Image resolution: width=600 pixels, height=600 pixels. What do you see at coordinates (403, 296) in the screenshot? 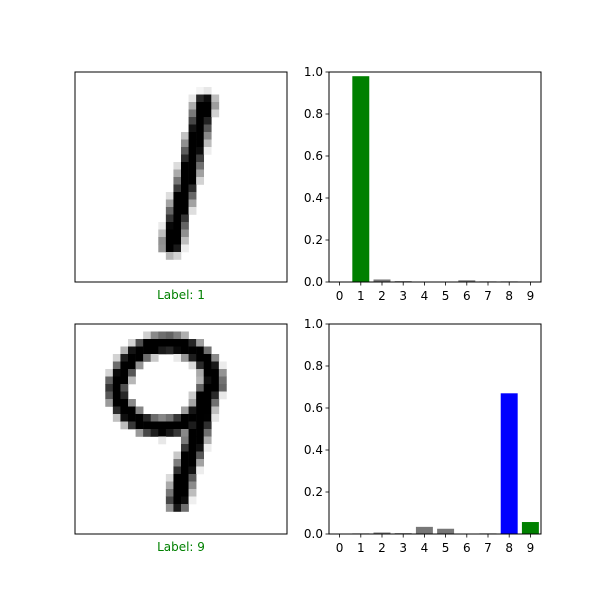
I see `x-tick-label: 3` at bounding box center [403, 296].